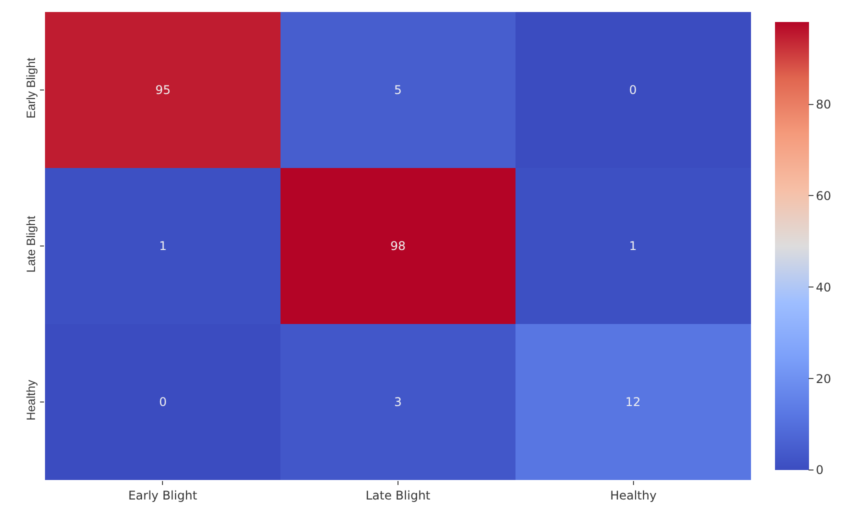 The image size is (854, 514). I want to click on color-bar-label: 0, so click(820, 470).